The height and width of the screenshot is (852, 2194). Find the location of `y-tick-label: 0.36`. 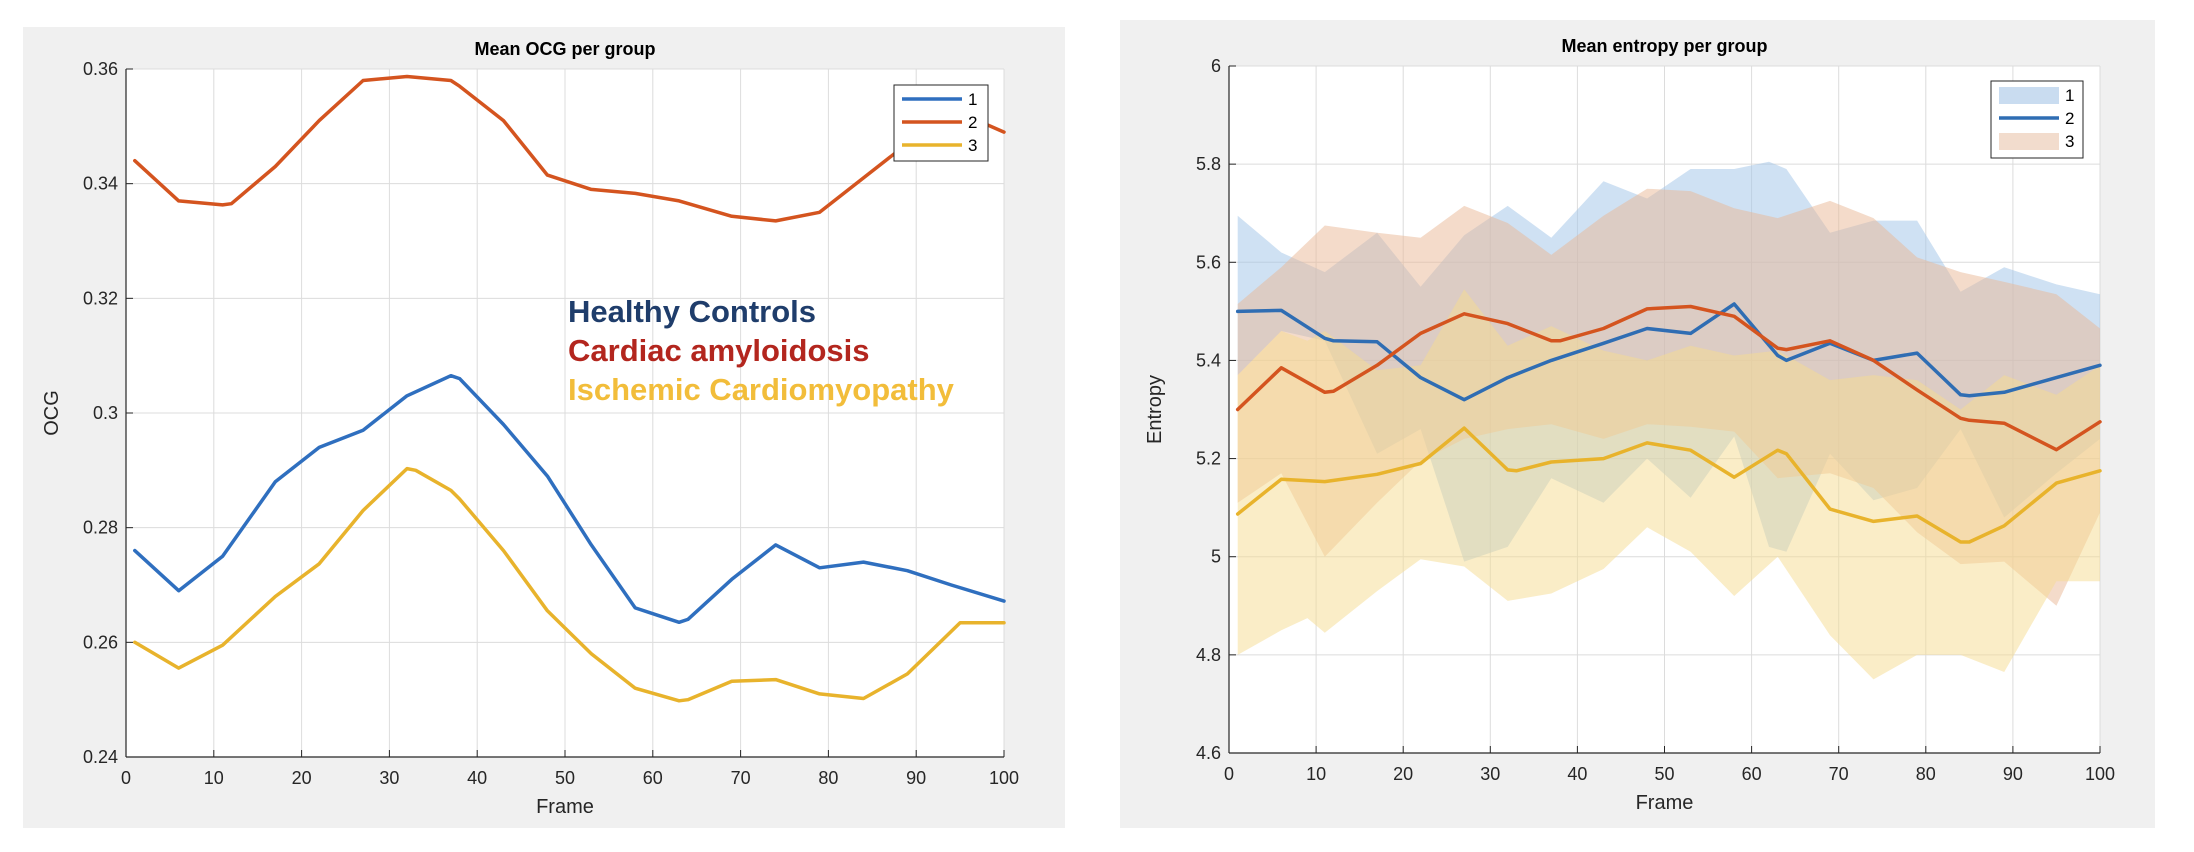

y-tick-label: 0.36 is located at coordinates (100, 69).